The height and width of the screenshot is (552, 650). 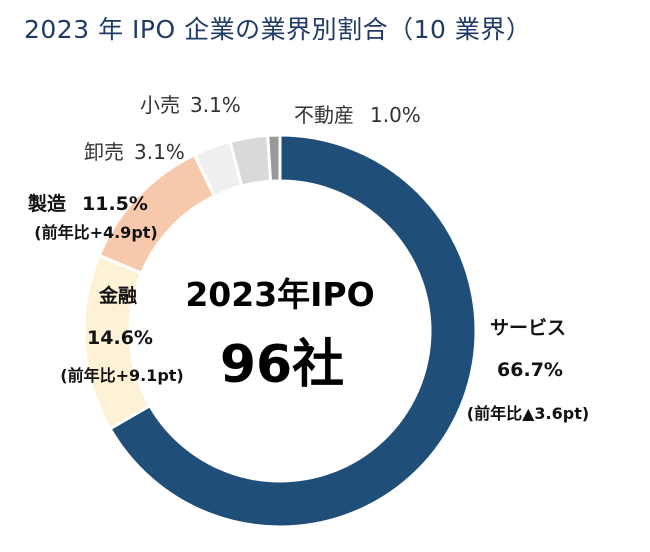 What do you see at coordinates (47, 203) in the screenshot?
I see `label-manufacture-category: 製造` at bounding box center [47, 203].